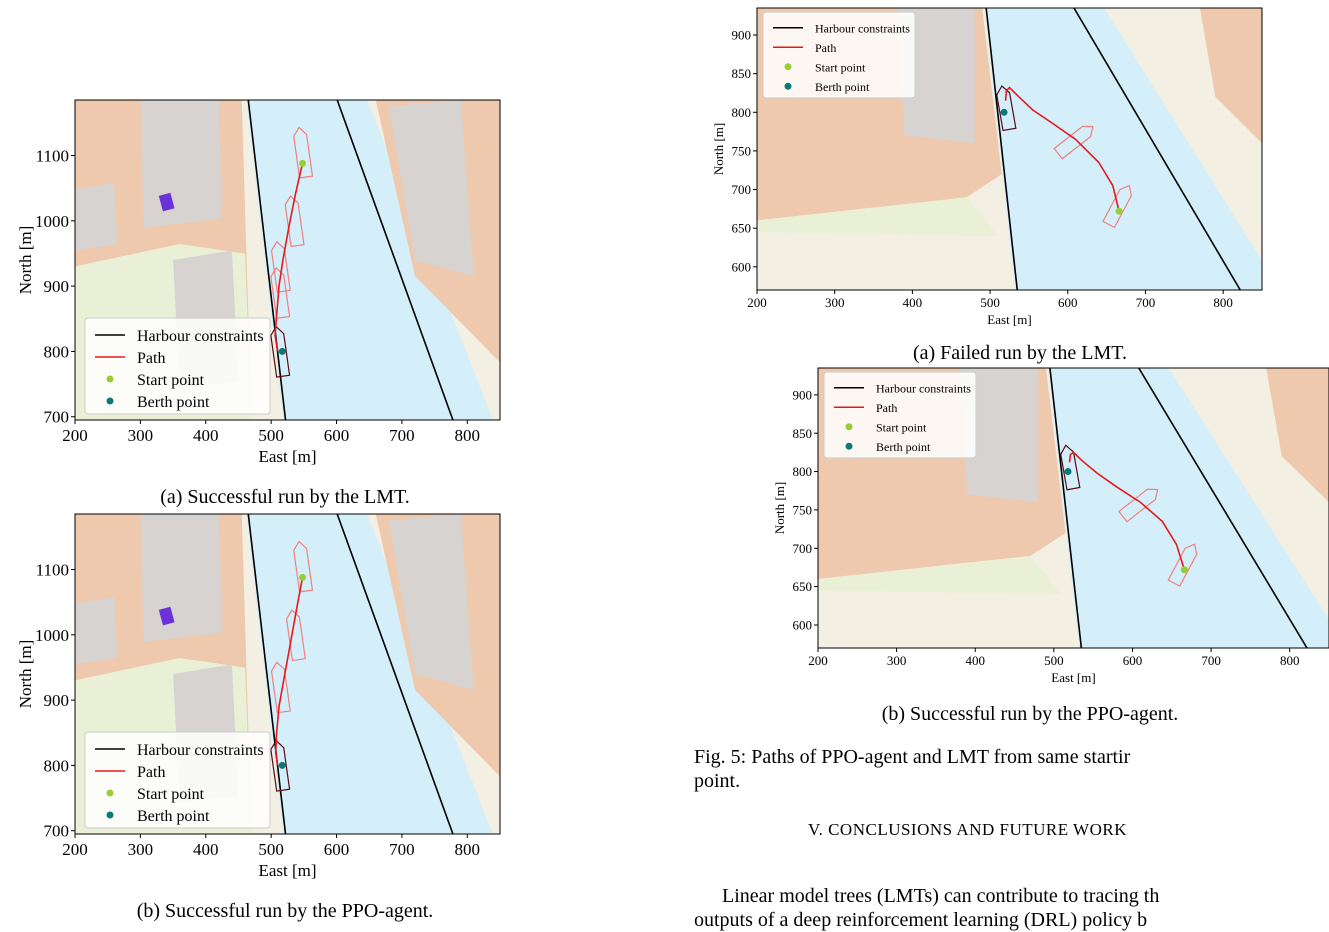  I want to click on y-tick-label: 900, so click(742, 35).